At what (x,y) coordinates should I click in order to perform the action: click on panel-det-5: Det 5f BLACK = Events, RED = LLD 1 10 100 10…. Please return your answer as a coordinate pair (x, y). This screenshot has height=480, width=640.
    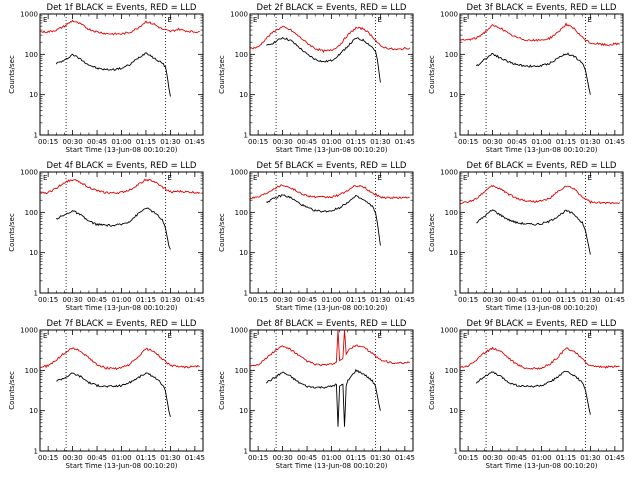
    Looking at the image, I should click on (316, 236).